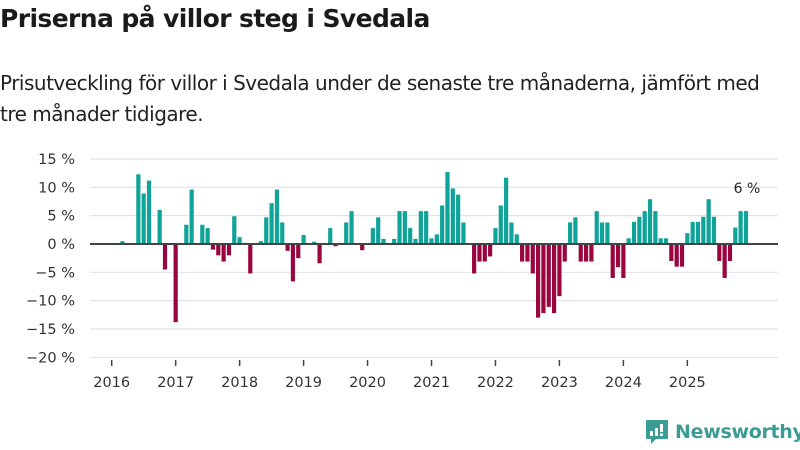 This screenshot has width=800, height=450. What do you see at coordinates (61, 217) in the screenshot?
I see `y-tick-label: 5 %` at bounding box center [61, 217].